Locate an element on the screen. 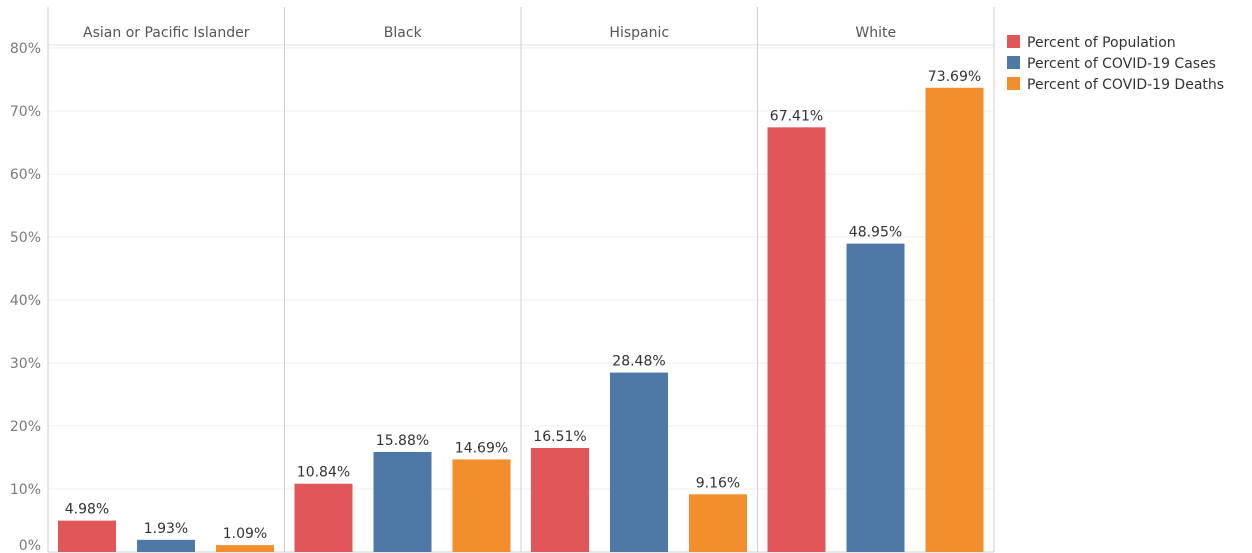 The height and width of the screenshot is (553, 1252). y-tick-label: 80% is located at coordinates (25, 49).